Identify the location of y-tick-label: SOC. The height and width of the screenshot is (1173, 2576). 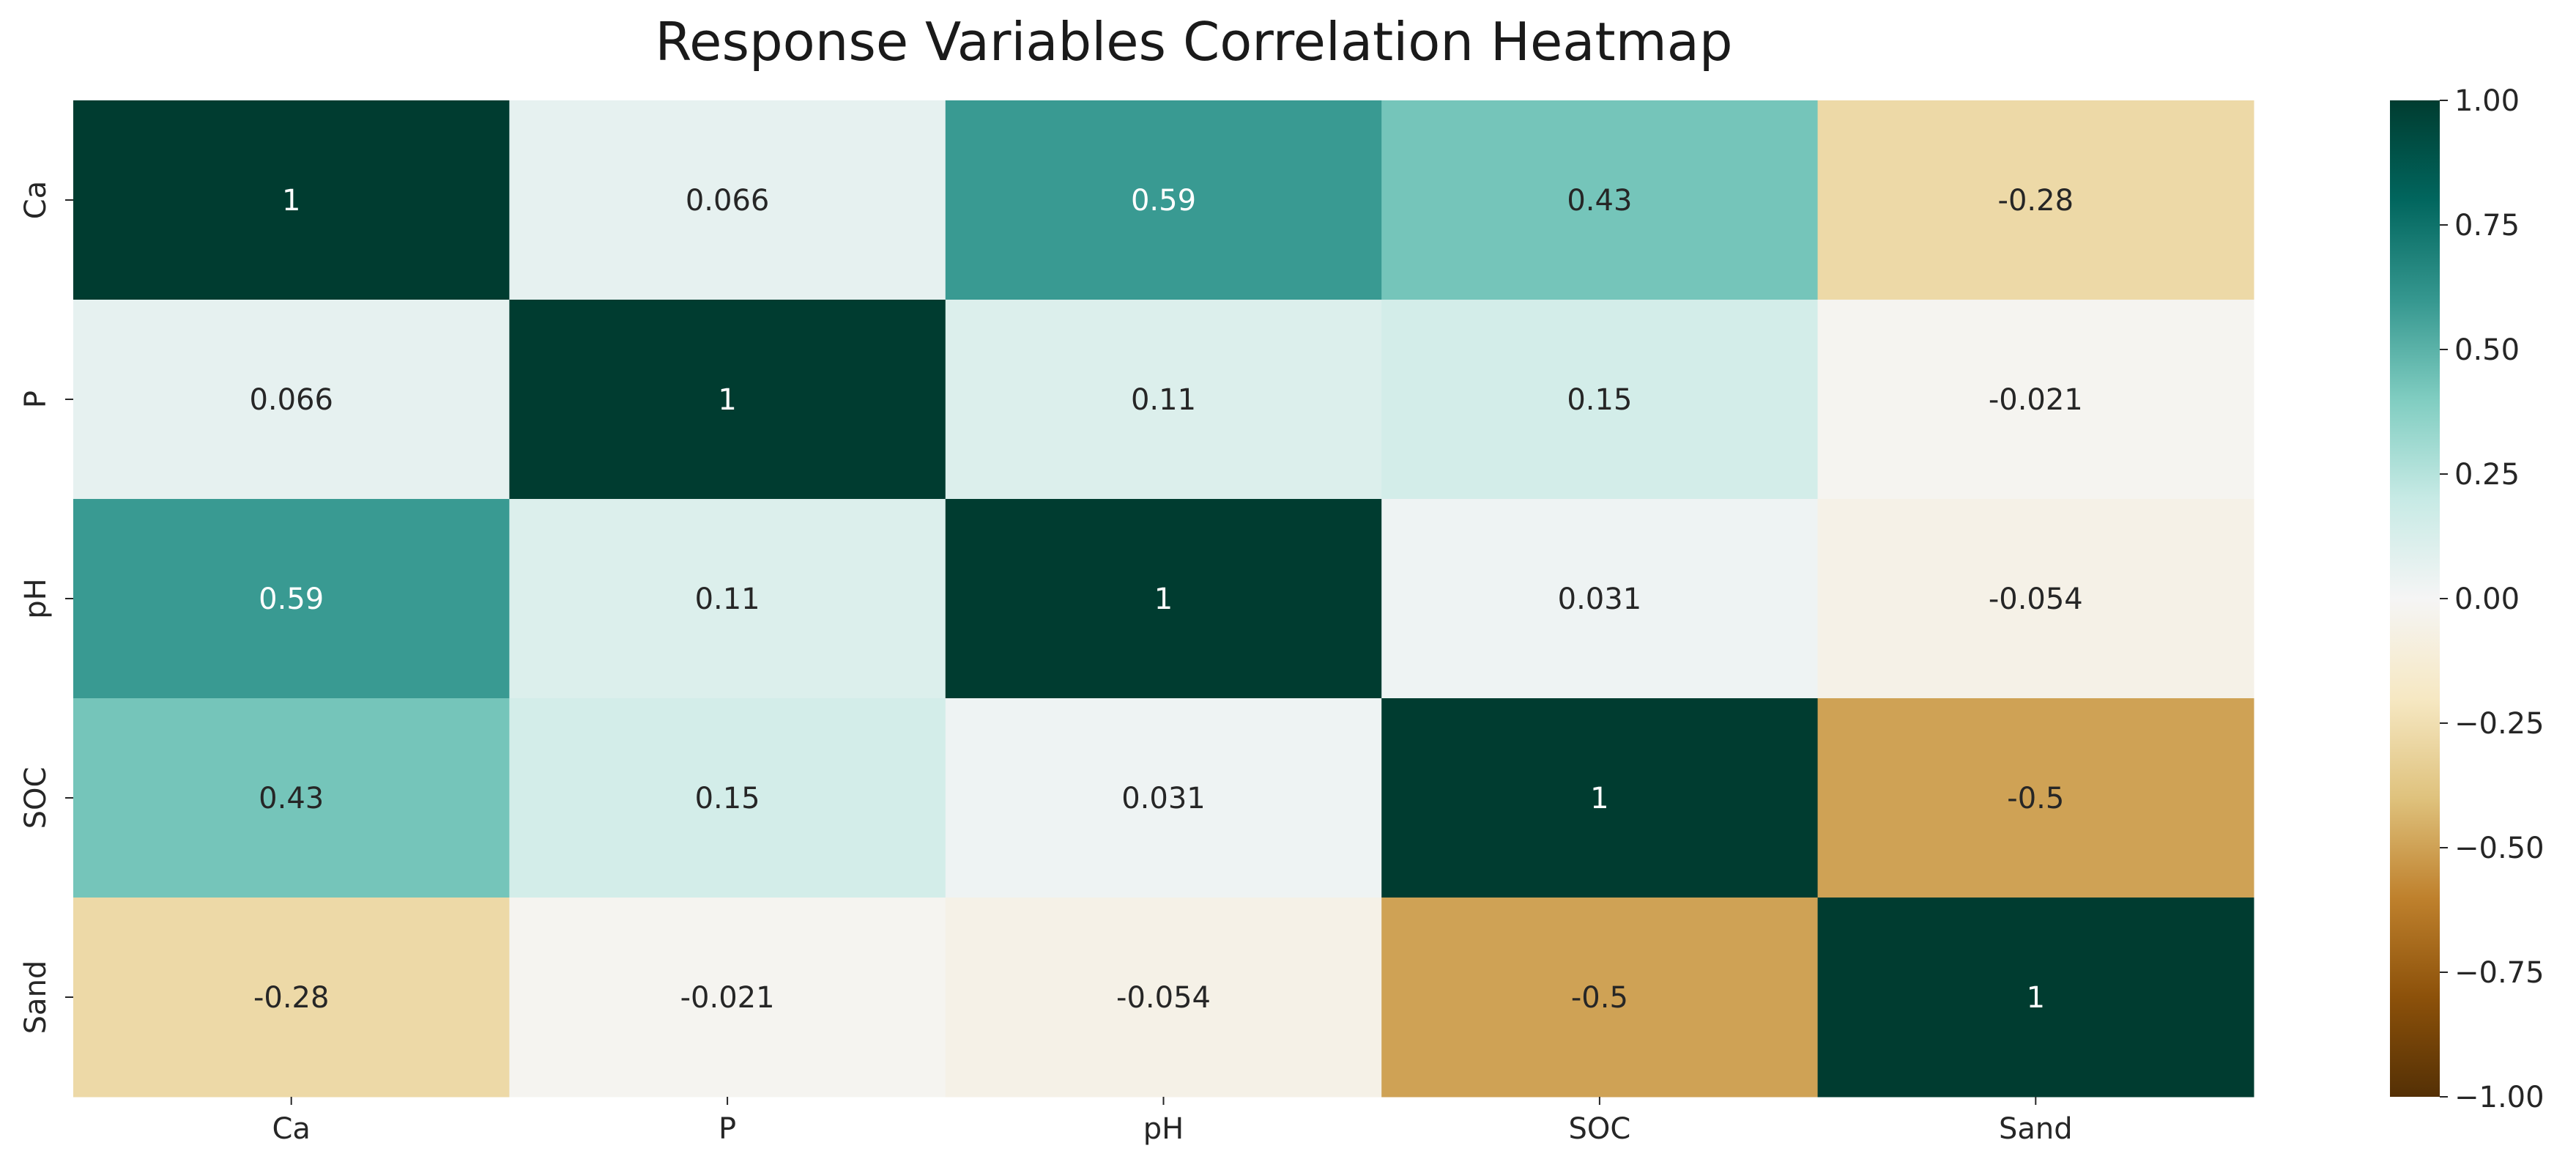
(36, 798).